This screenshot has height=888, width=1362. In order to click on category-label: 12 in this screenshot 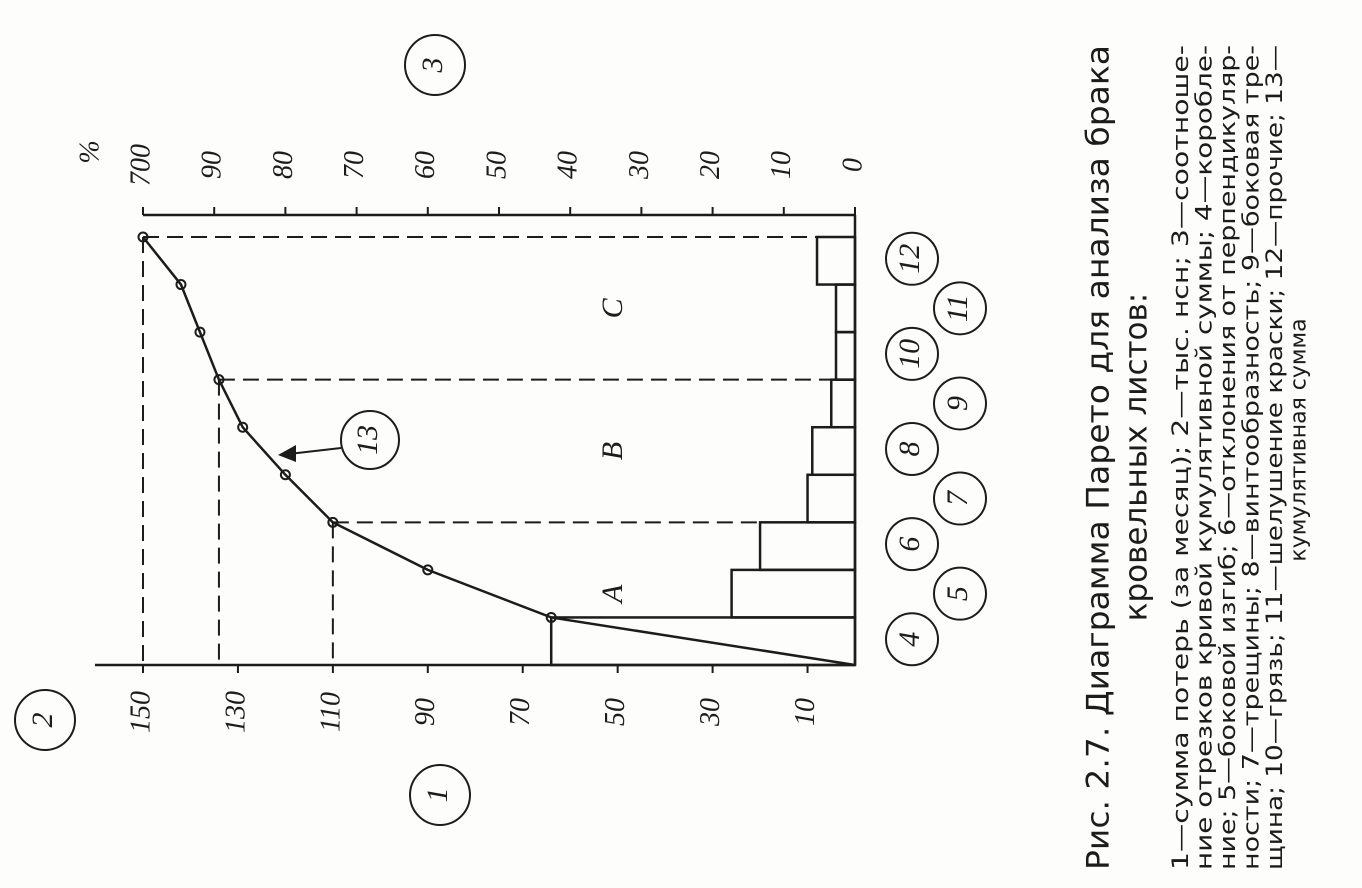, I will do `click(909, 259)`.